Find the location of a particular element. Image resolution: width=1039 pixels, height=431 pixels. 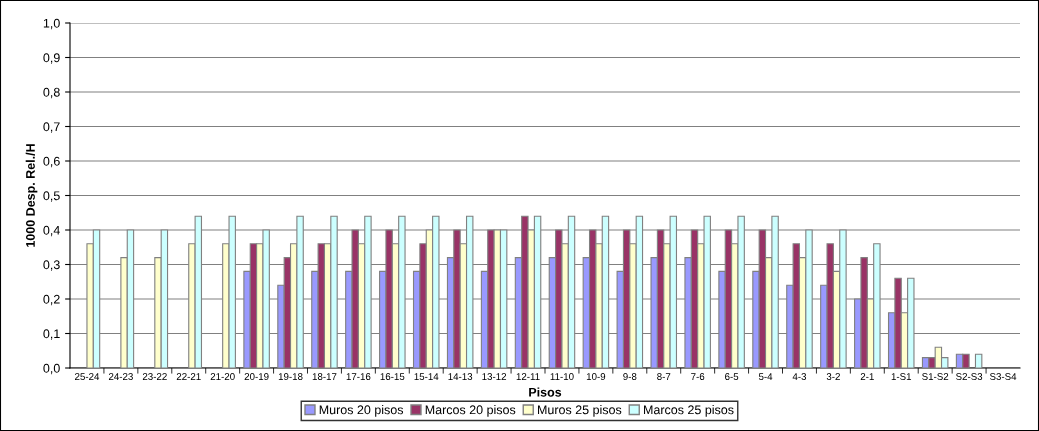

x-tick-label: 25-24 is located at coordinates (87, 376).